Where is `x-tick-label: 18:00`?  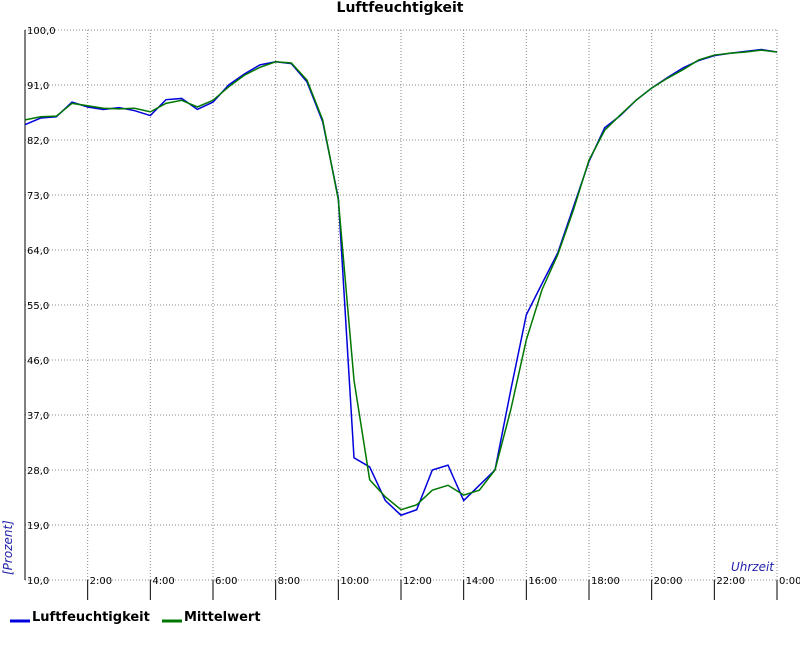
x-tick-label: 18:00 is located at coordinates (605, 581).